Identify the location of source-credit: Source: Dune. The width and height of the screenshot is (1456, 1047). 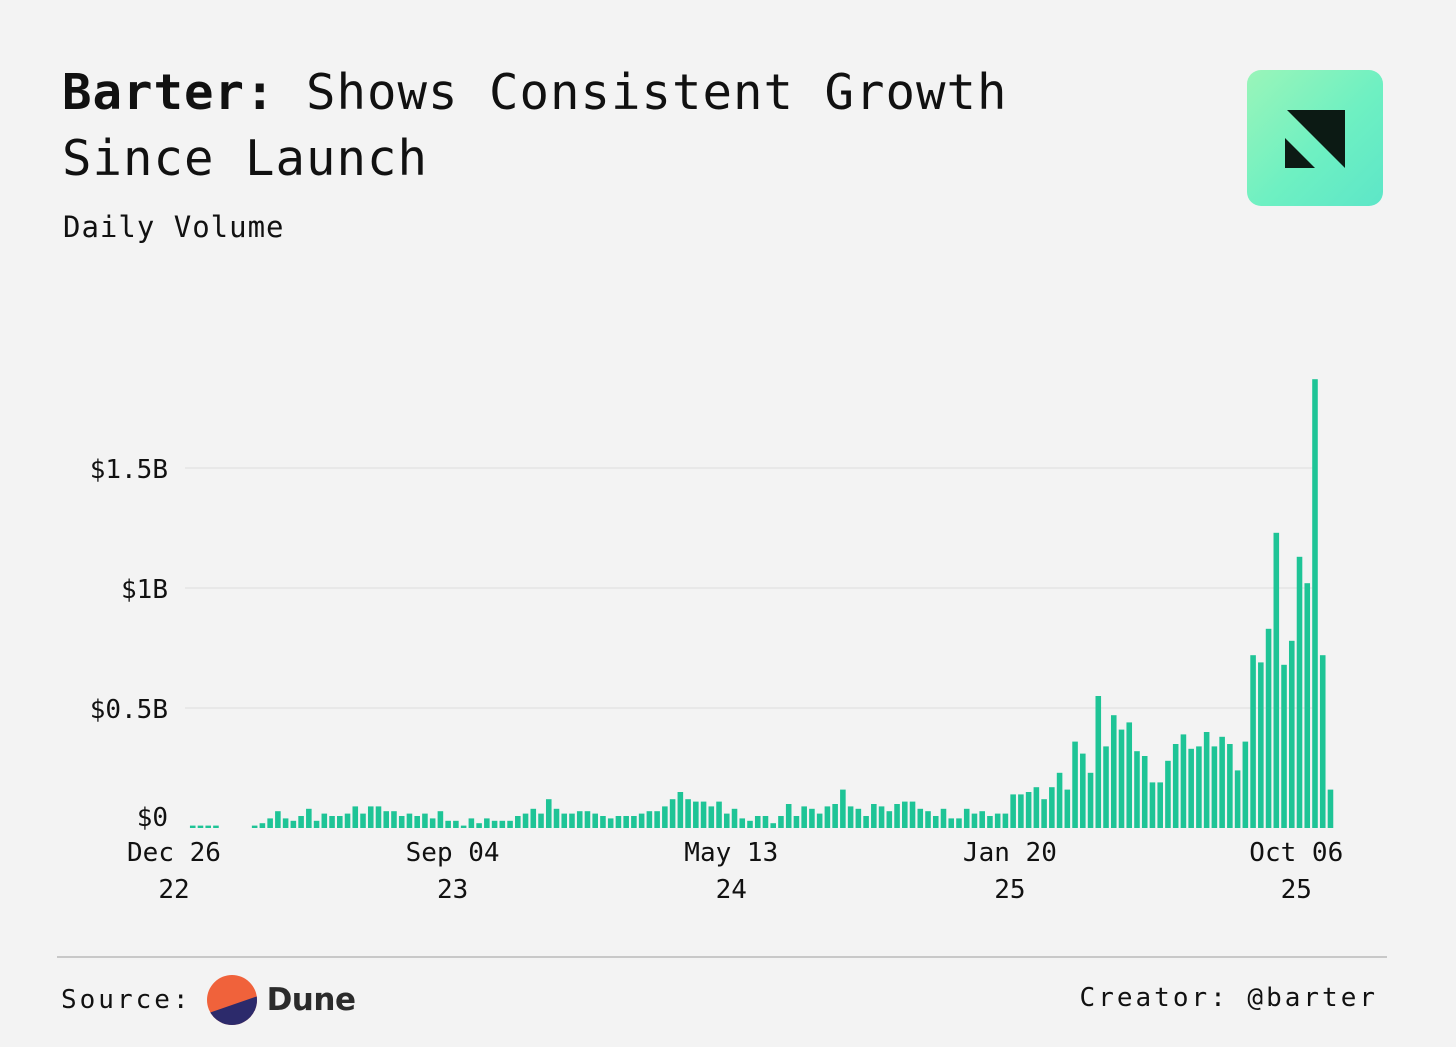
(208, 1000).